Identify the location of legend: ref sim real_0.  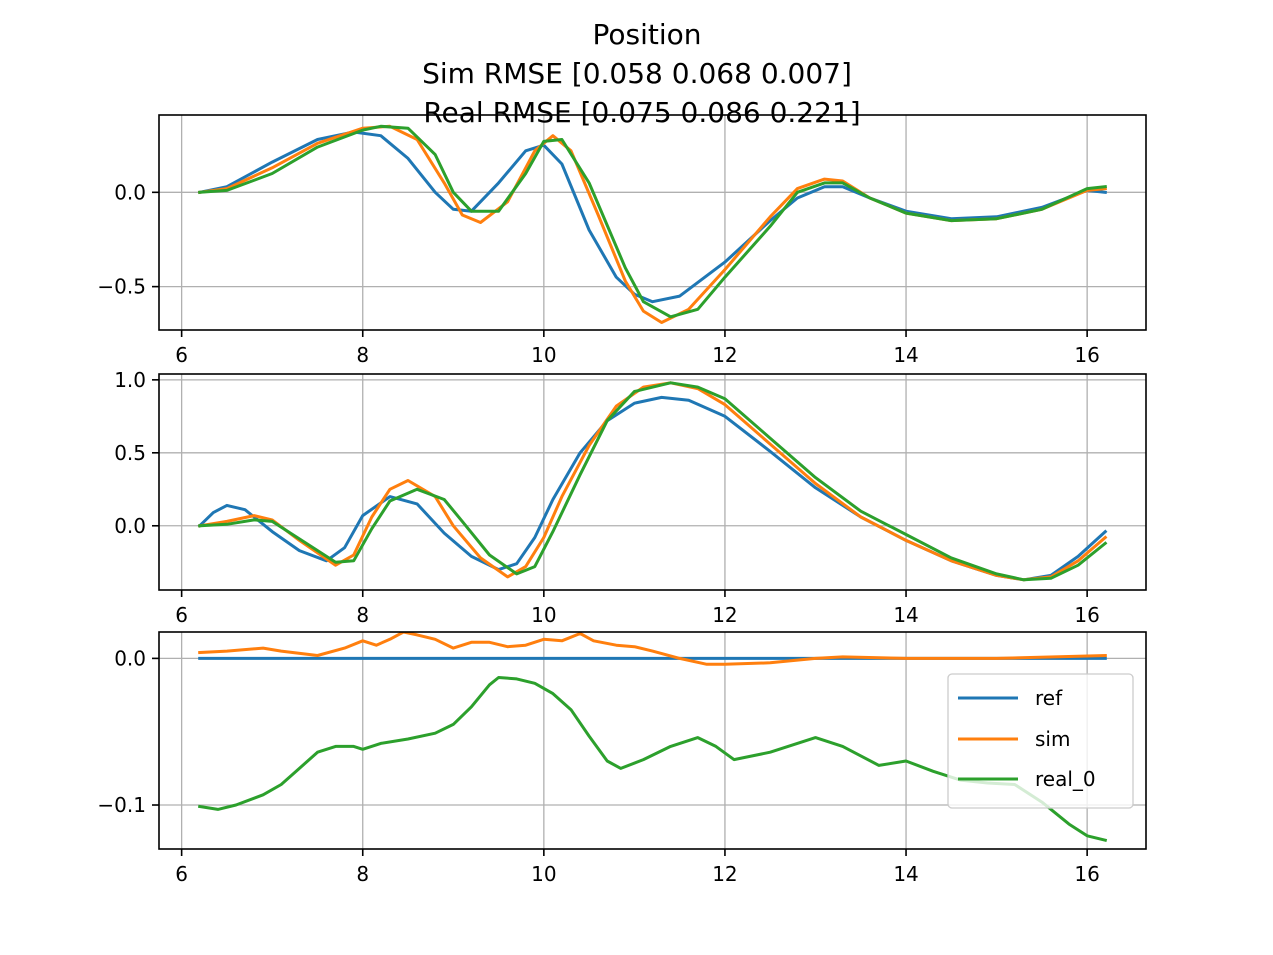
(1040, 741).